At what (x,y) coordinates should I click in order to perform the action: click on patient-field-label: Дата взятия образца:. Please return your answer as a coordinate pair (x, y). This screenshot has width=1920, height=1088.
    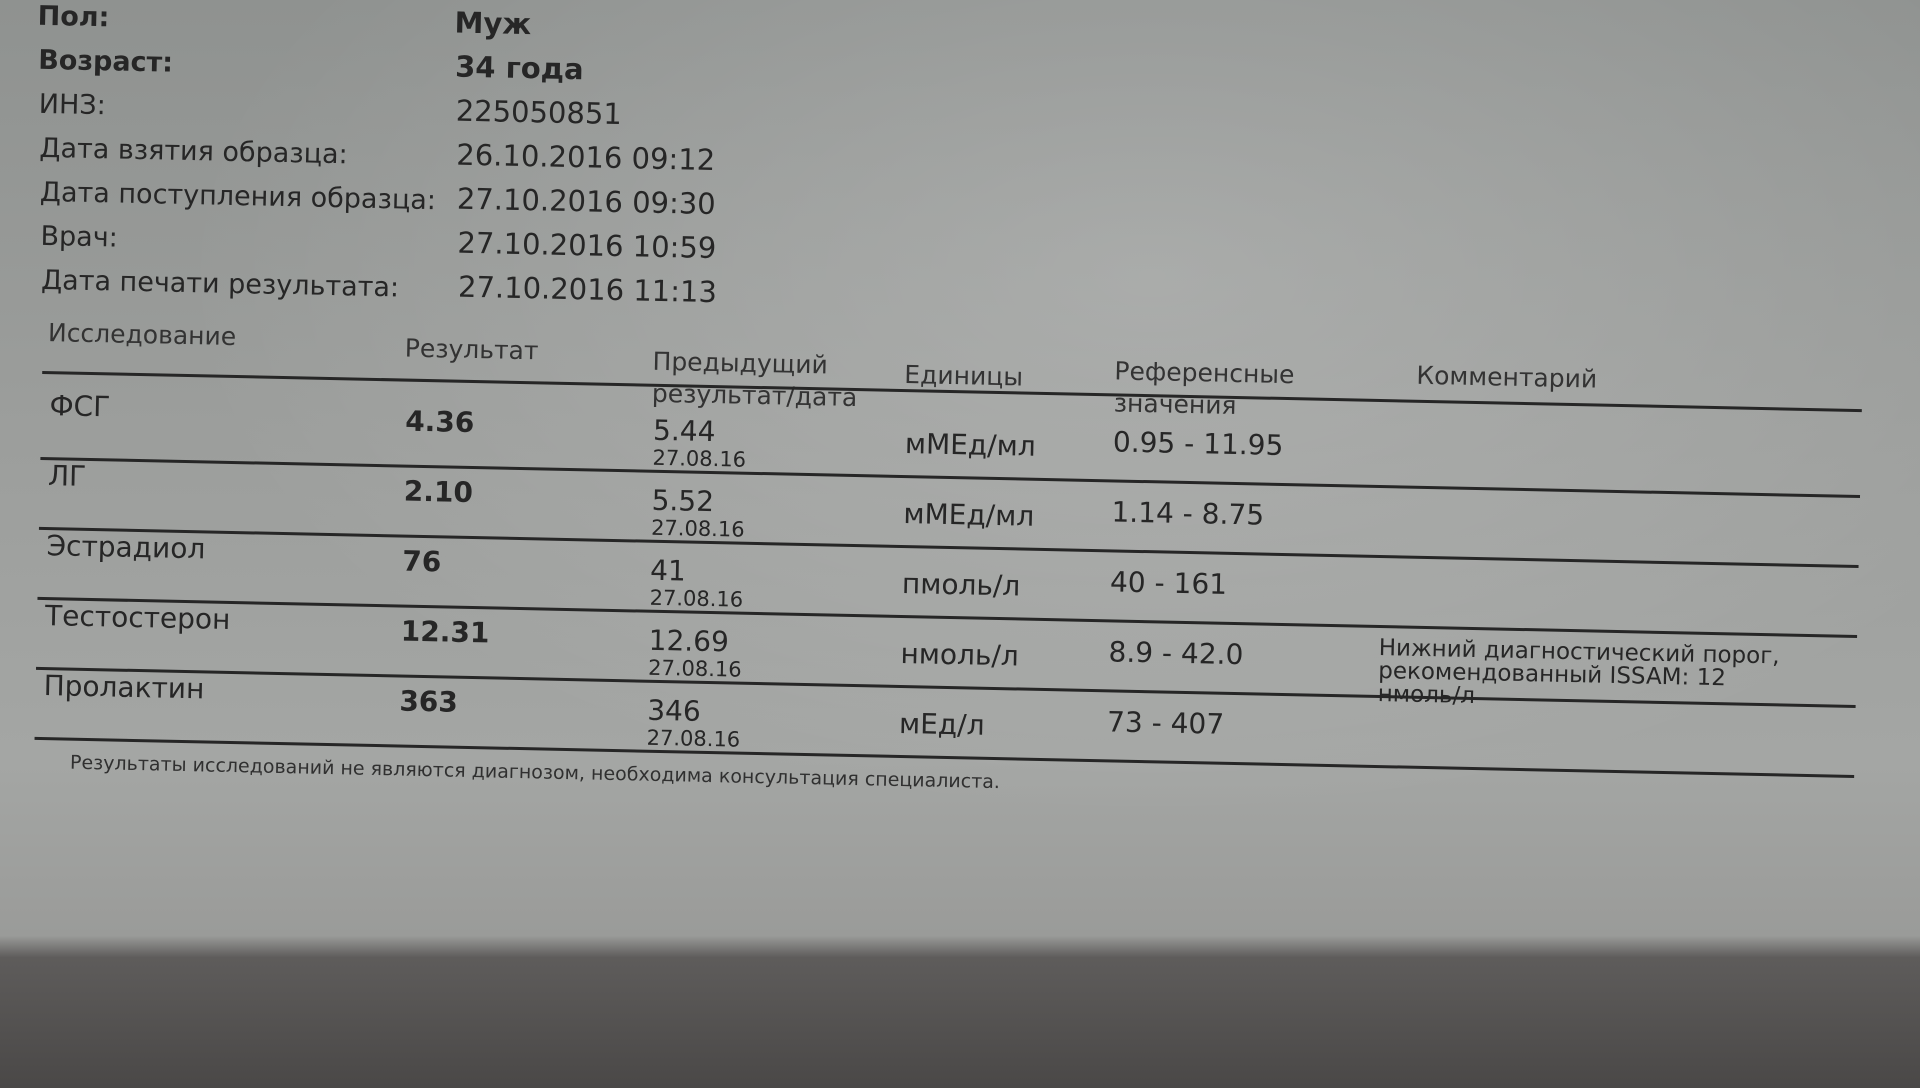
    Looking at the image, I should click on (194, 151).